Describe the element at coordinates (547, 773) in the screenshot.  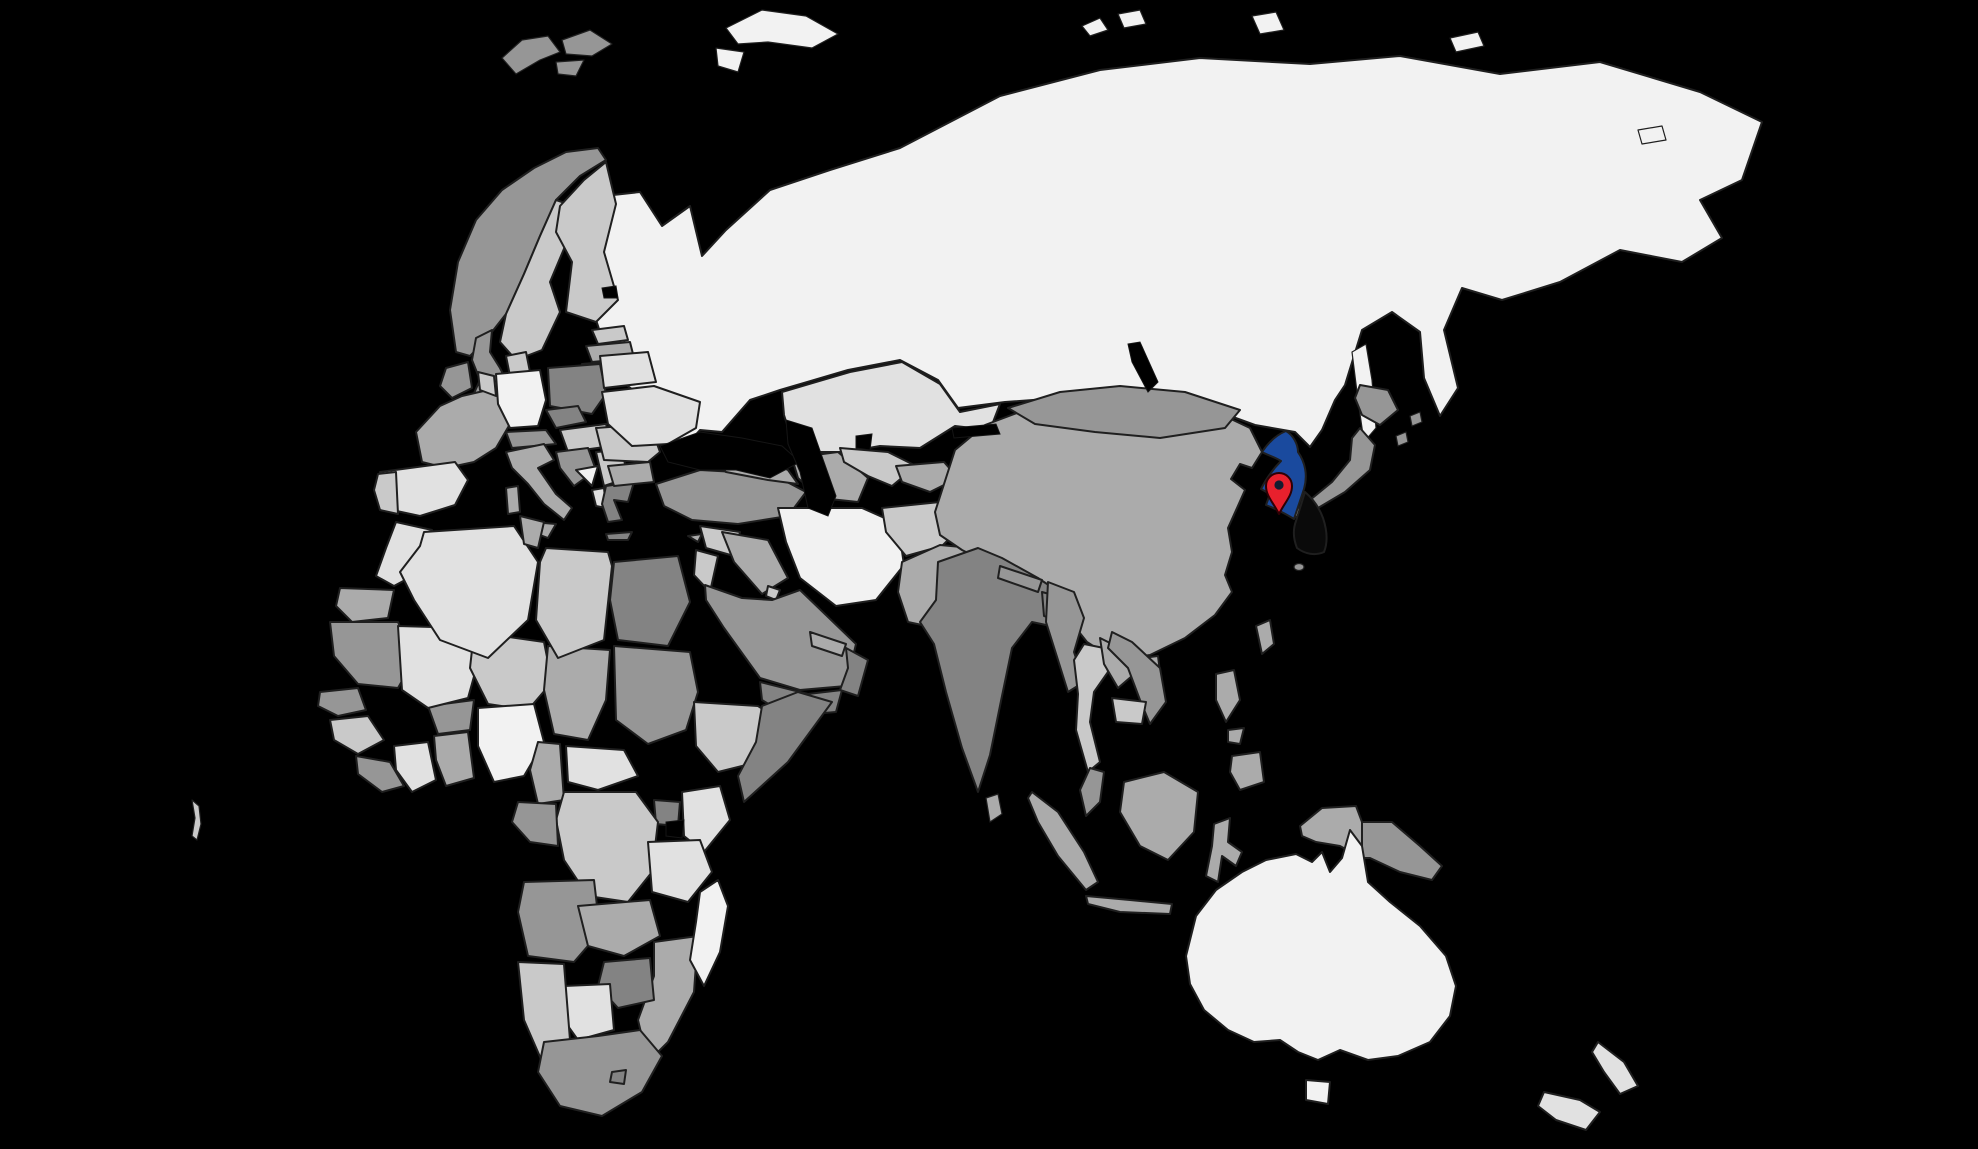
I see `country-cameroon` at that location.